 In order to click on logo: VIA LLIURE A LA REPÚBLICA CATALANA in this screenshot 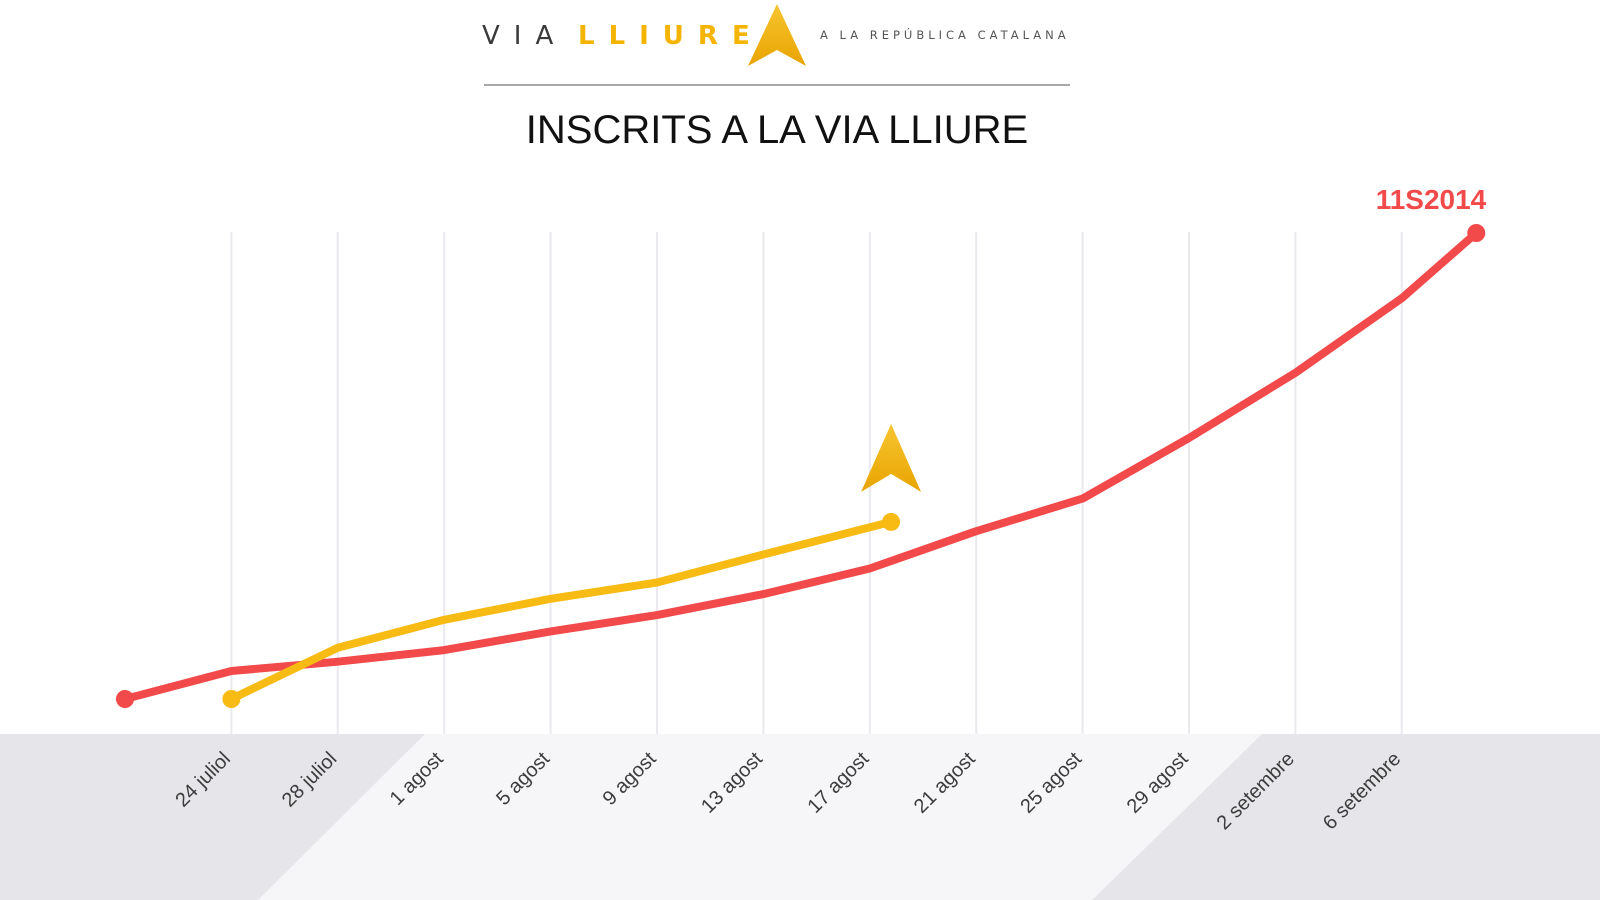, I will do `click(776, 45)`.